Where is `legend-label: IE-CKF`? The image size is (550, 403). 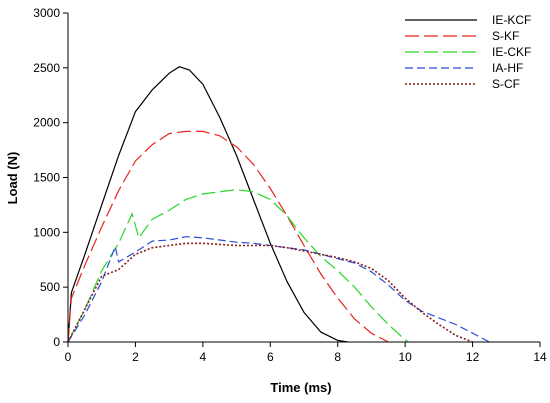
legend-label: IE-CKF is located at coordinates (511, 52).